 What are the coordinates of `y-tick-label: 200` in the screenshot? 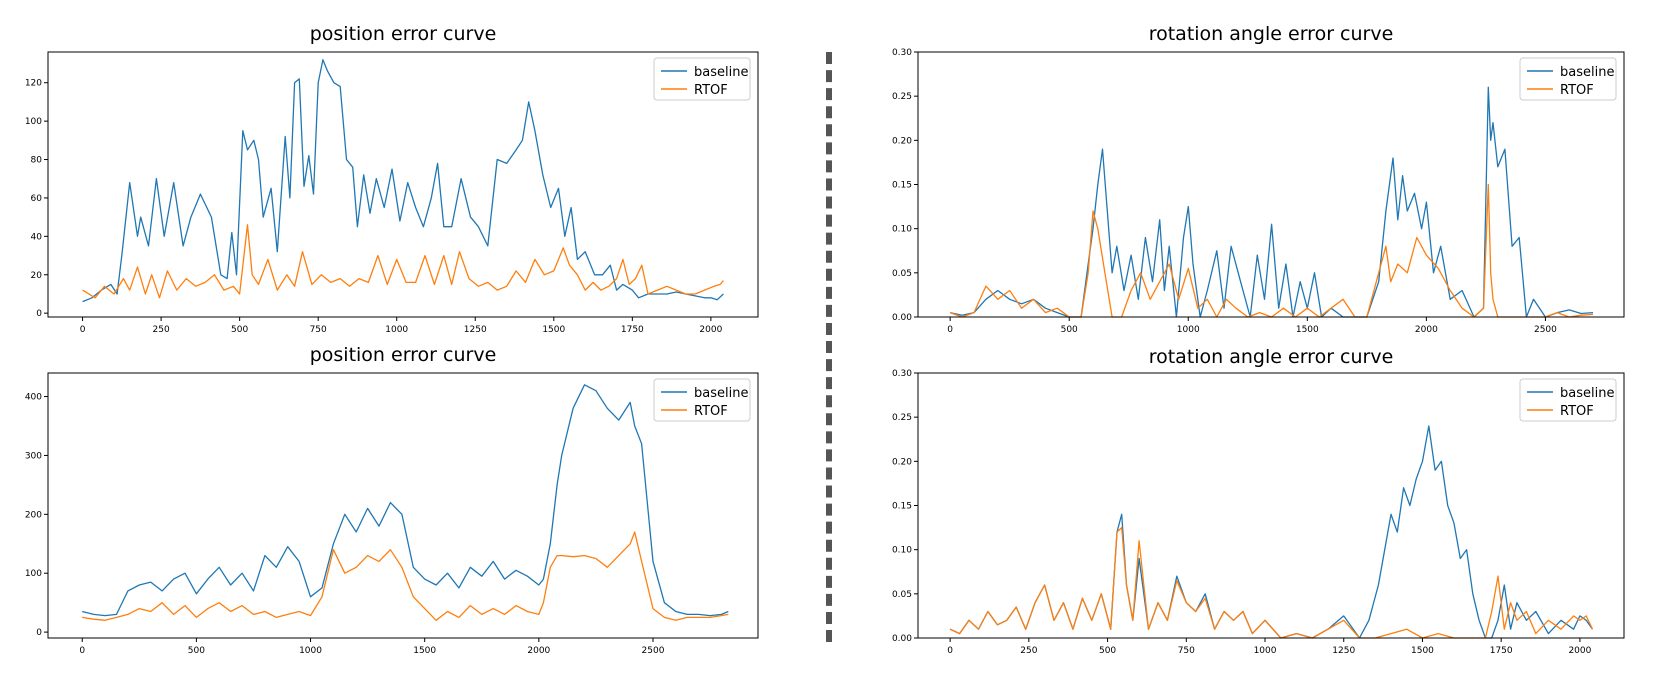 It's located at (33, 515).